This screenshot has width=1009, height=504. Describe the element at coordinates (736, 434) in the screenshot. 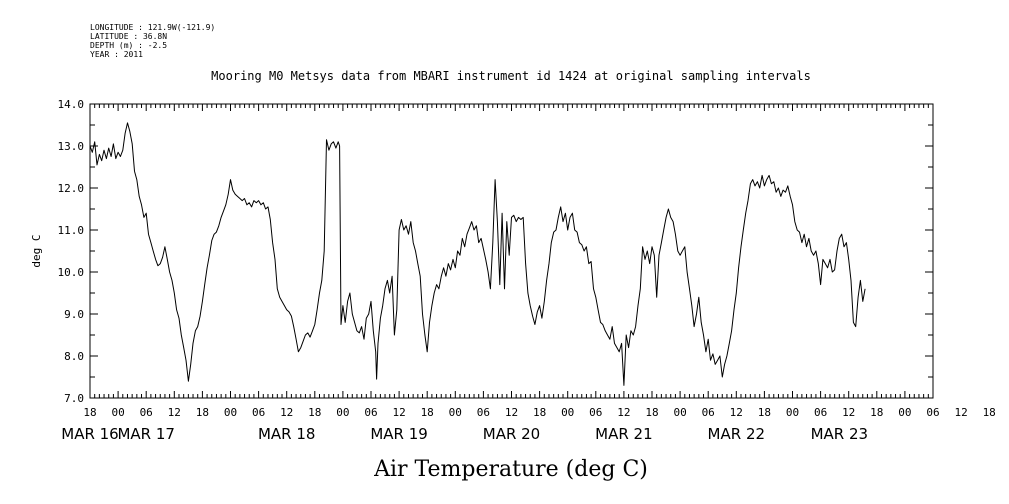

I see `date-label: MAR 22` at that location.